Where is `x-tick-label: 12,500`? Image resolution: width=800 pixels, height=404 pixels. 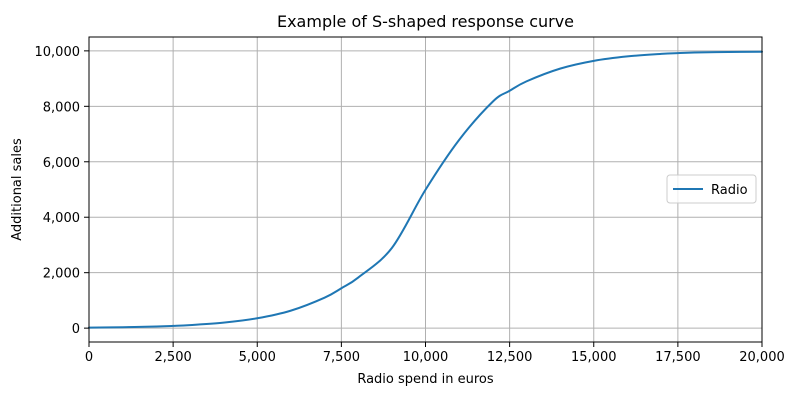 x-tick-label: 12,500 is located at coordinates (510, 357).